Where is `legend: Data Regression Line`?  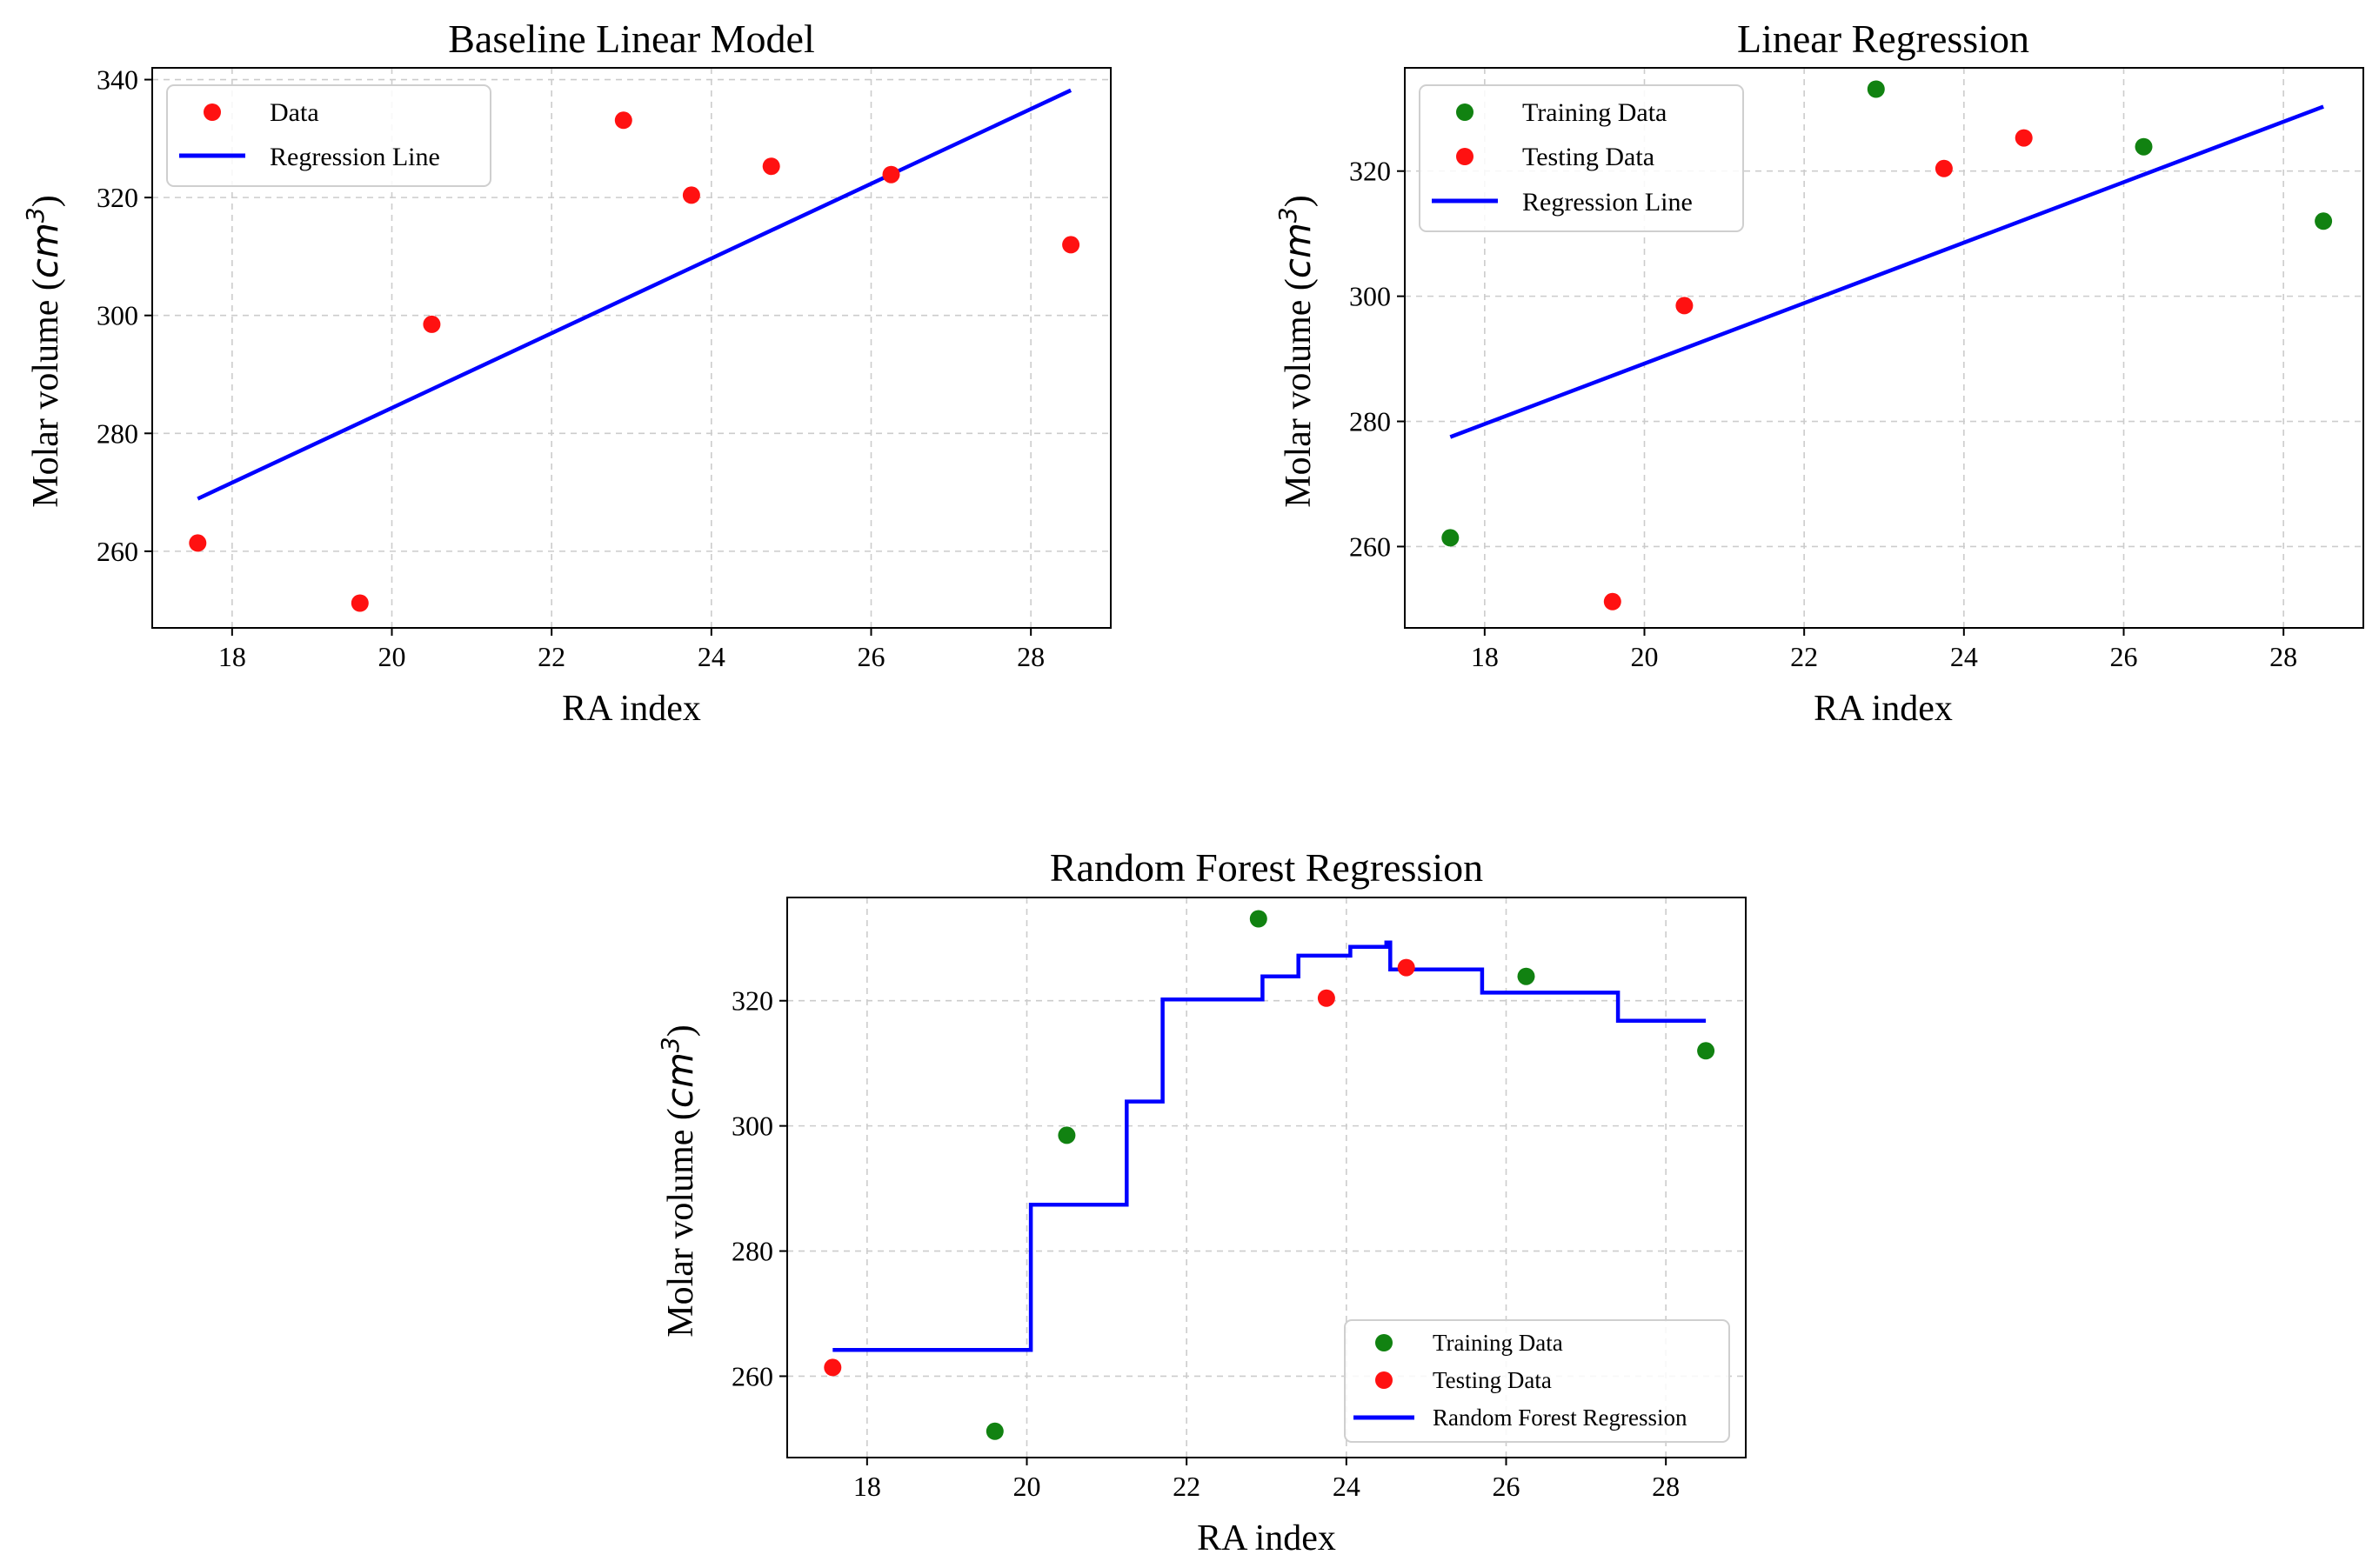
legend: Data Regression Line is located at coordinates (328, 135).